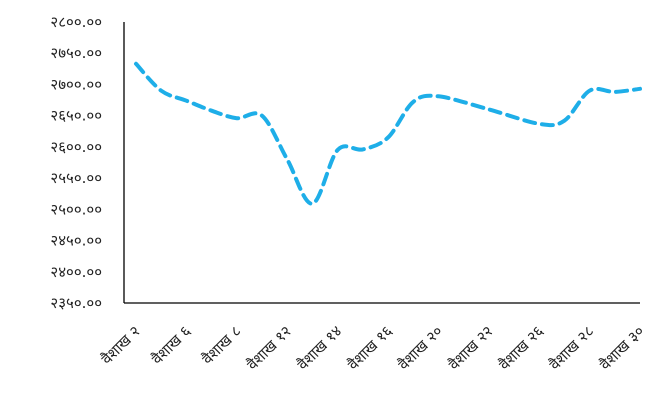  Describe the element at coordinates (76, 272) in the screenshot. I see `y-tick-label: २४००.००` at that location.